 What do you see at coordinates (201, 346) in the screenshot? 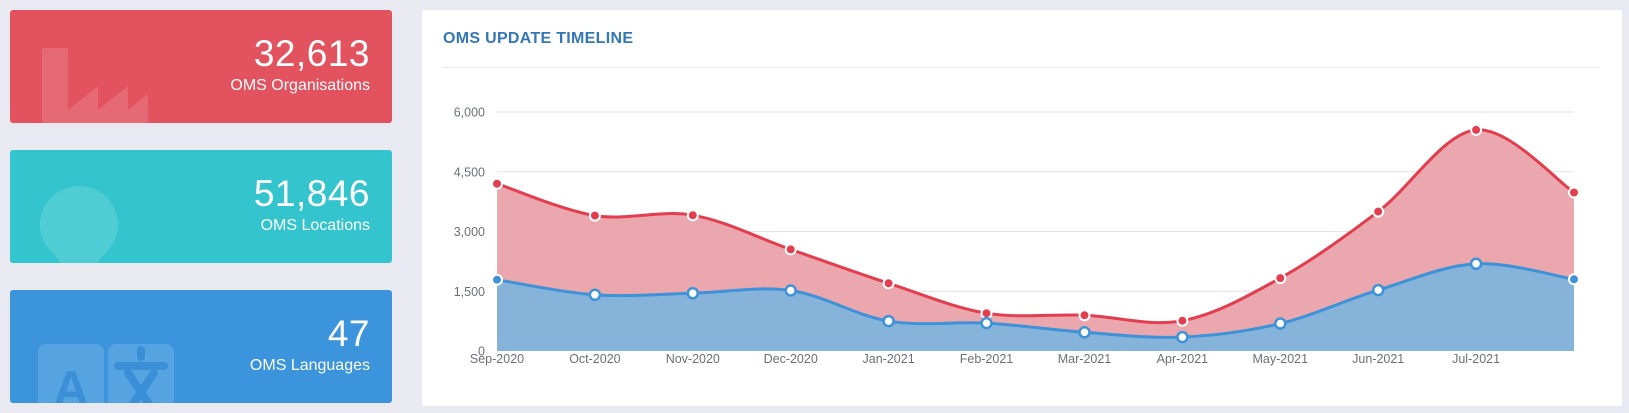
I see `stat-card-languages: A 47 OMS Languages` at bounding box center [201, 346].